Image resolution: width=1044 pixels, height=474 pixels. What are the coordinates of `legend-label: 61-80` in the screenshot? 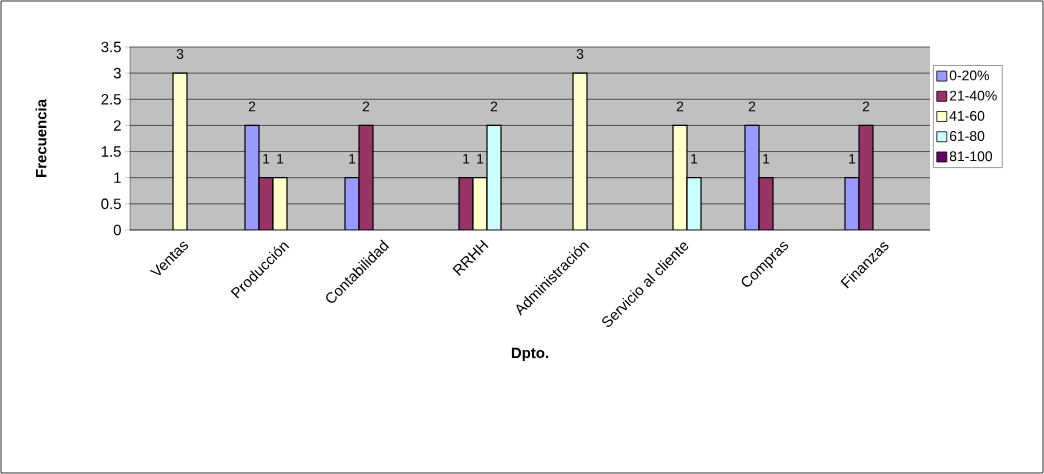 It's located at (967, 136).